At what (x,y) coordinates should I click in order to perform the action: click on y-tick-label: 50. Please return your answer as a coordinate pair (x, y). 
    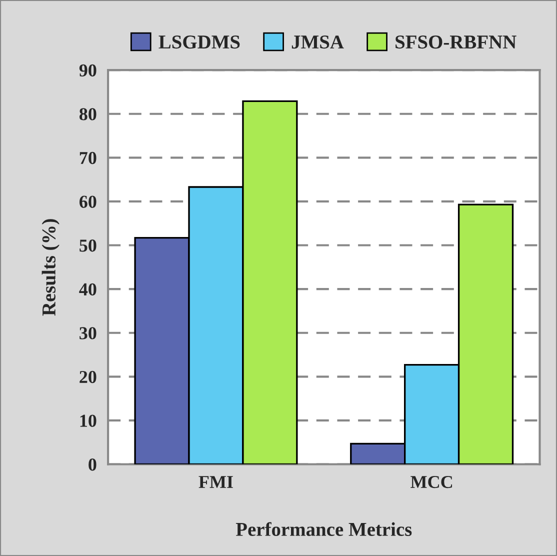
    Looking at the image, I should click on (88, 246).